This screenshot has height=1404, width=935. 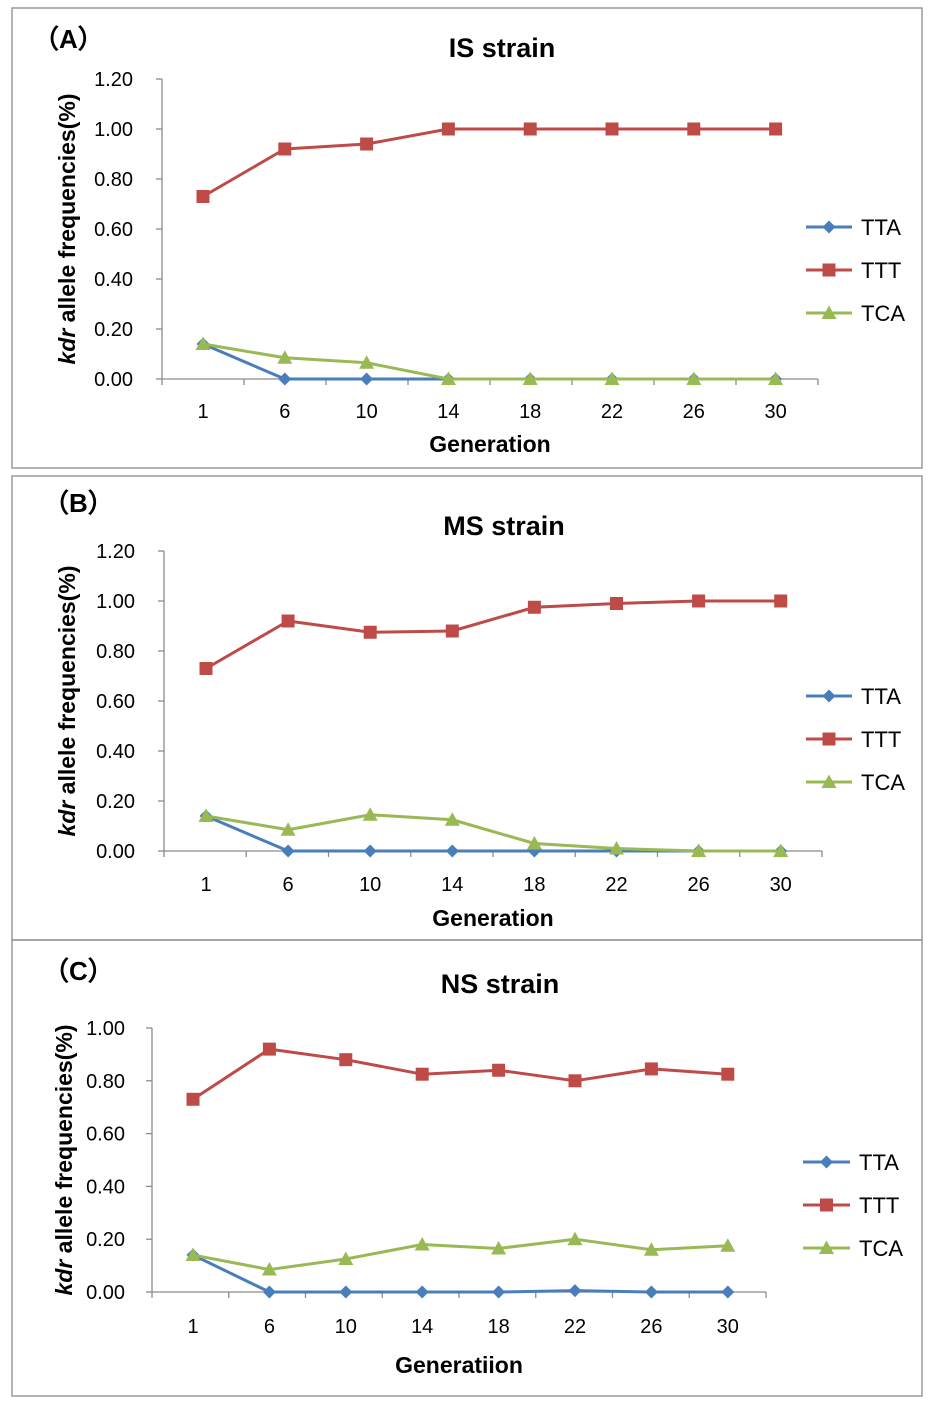 What do you see at coordinates (105, 1135) in the screenshot?
I see `y-tick-label: 0.60` at bounding box center [105, 1135].